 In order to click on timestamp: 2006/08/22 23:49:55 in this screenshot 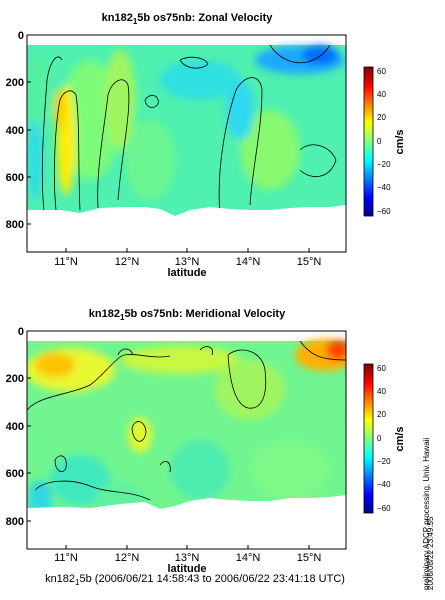, I will do `click(430, 553)`.